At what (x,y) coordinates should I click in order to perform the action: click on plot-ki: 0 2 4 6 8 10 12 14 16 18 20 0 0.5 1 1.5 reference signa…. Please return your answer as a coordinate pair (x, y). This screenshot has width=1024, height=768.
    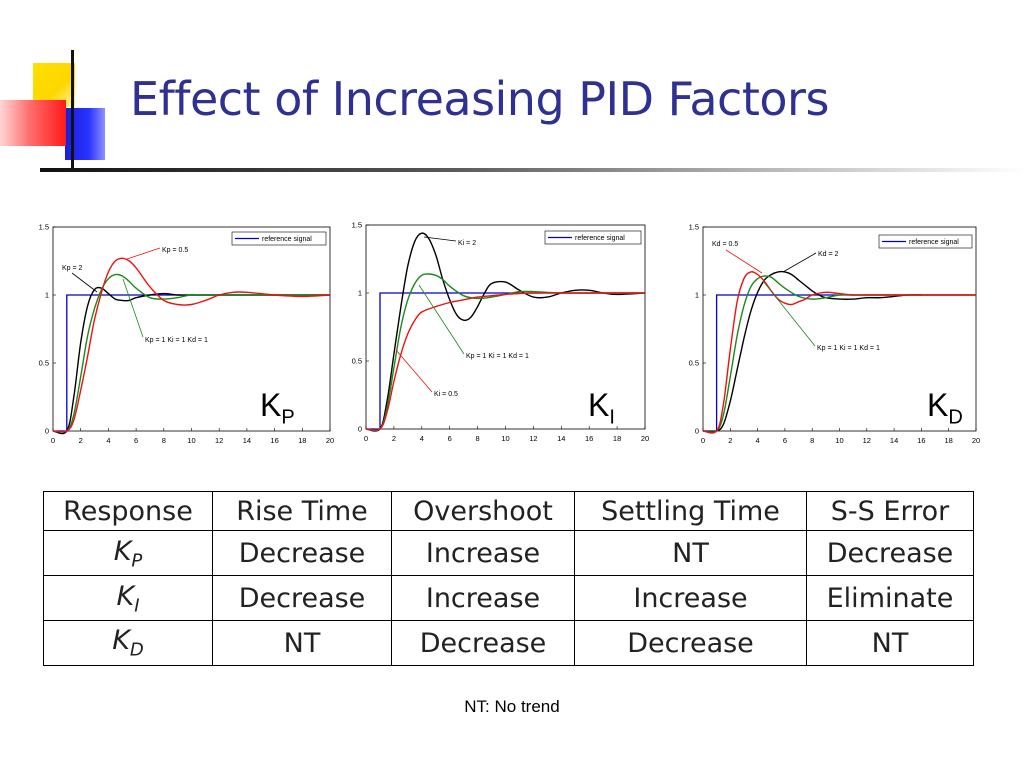
    Looking at the image, I should click on (500, 338).